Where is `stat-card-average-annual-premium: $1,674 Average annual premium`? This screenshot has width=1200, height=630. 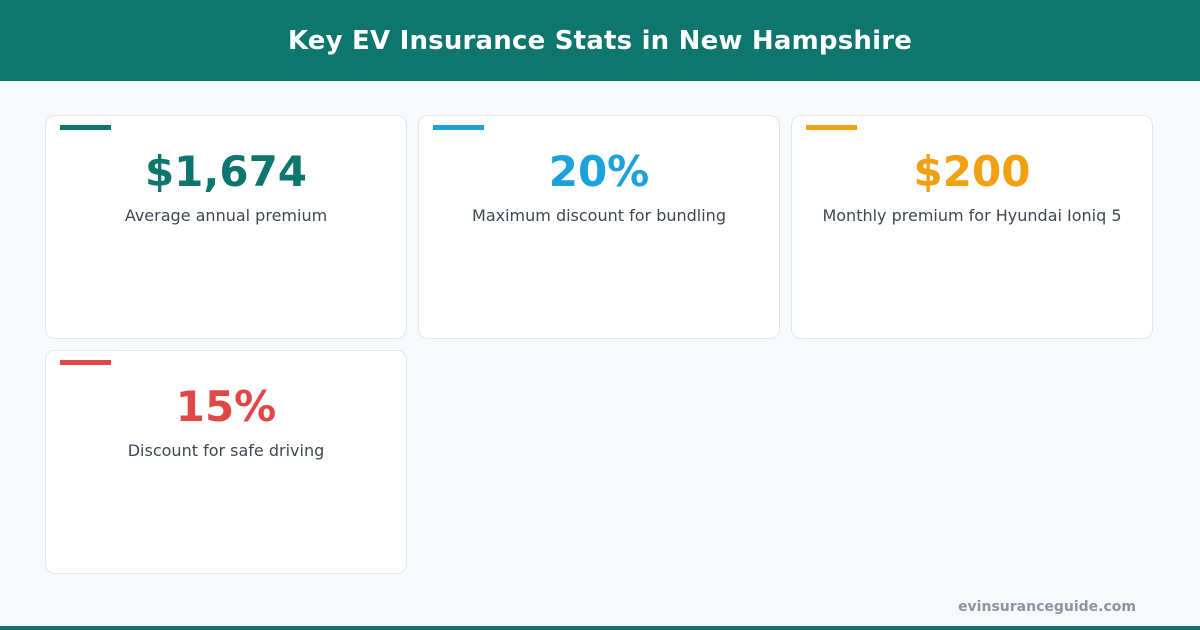
stat-card-average-annual-premium: $1,674 Average annual premium is located at coordinates (226, 227).